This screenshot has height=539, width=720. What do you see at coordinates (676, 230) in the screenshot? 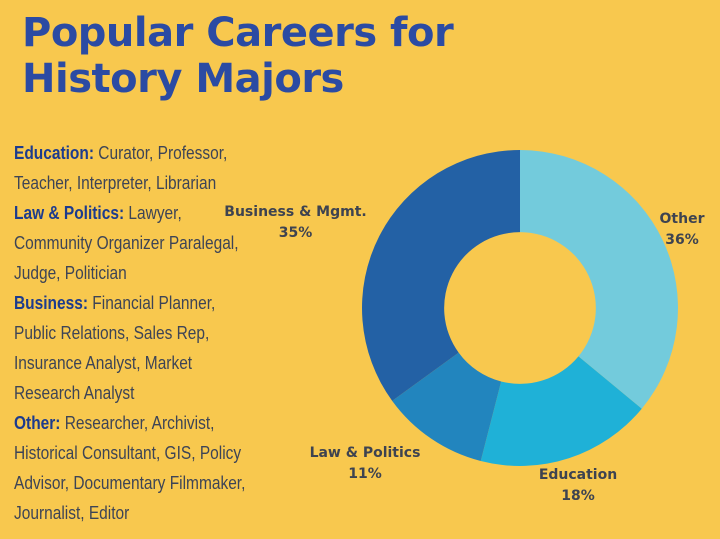
I see `chart-label-other: Other 36%` at bounding box center [676, 230].